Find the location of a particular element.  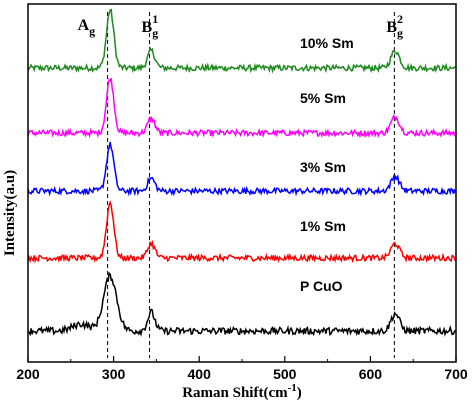

x-tick-label: 700 is located at coordinates (456, 374).